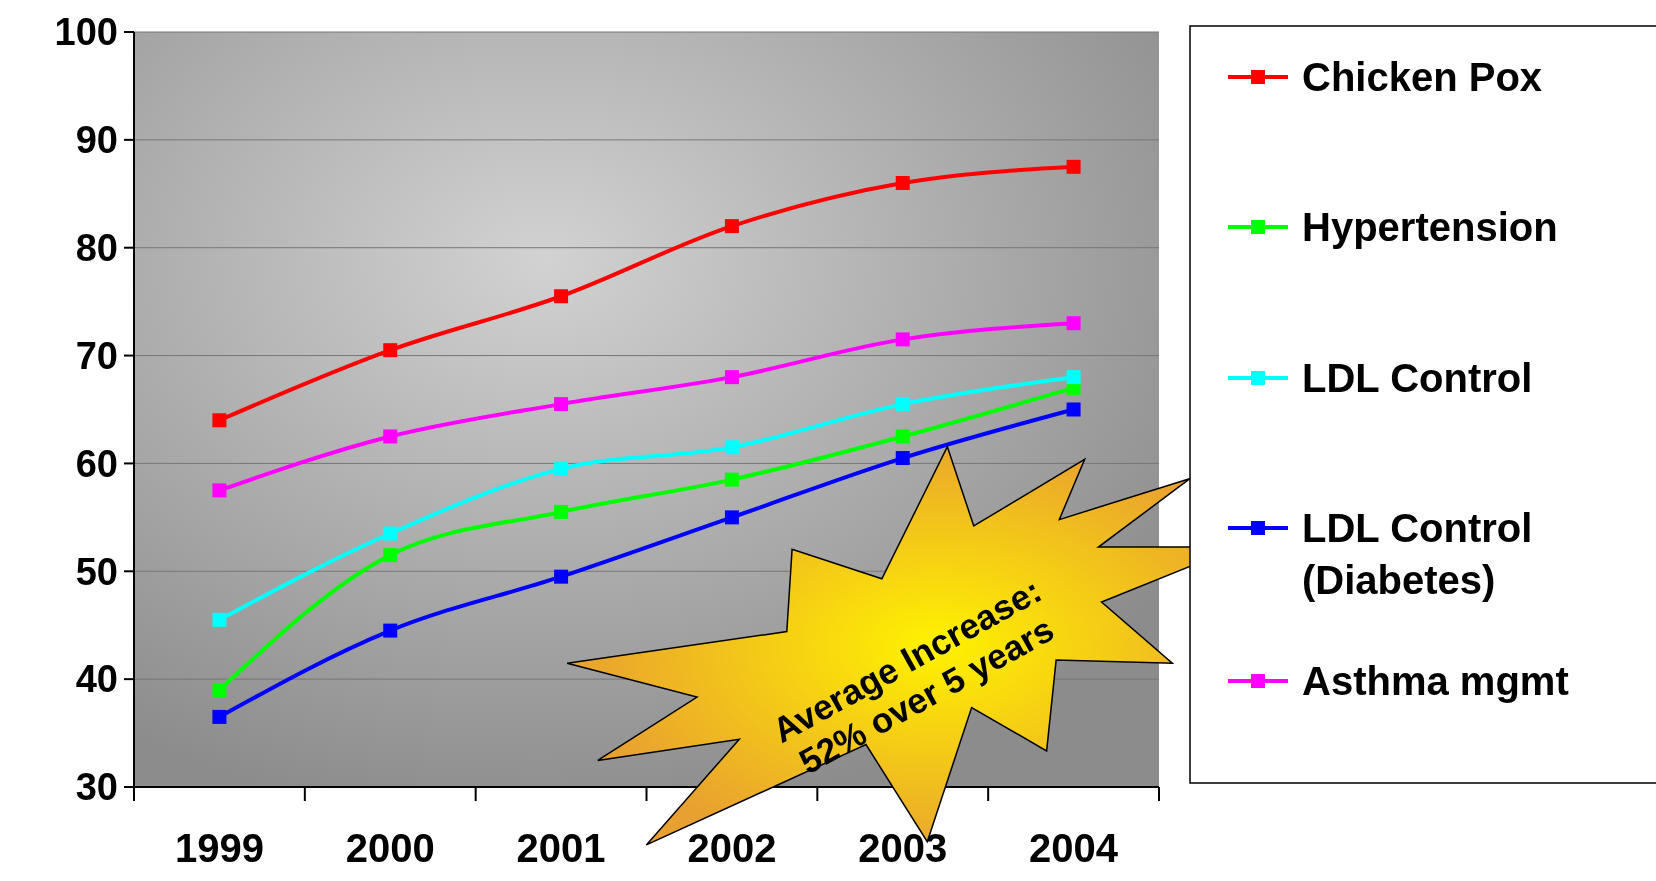 The image size is (1656, 881). I want to click on legend-label: LDL Control (Diabetes), so click(1417, 554).